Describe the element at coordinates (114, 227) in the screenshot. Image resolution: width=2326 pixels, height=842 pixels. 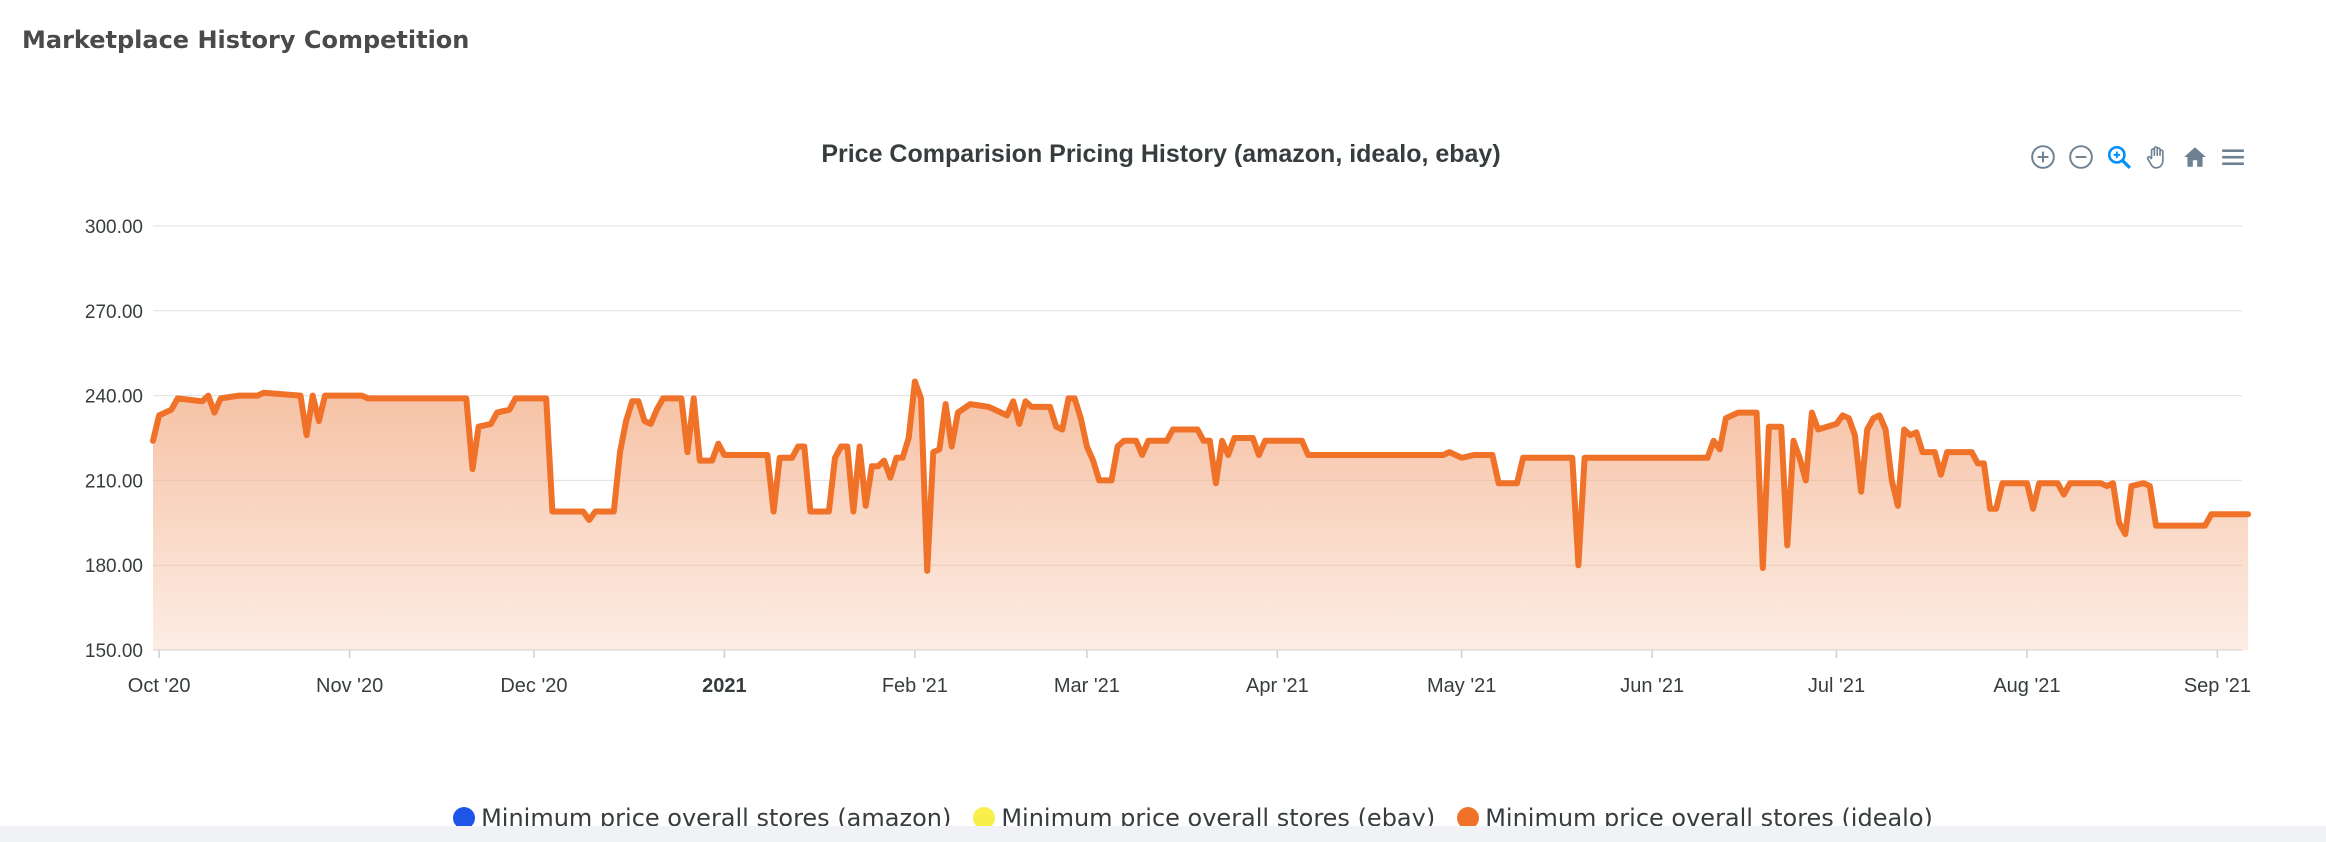
I see `y-tick-label: 300.00` at that location.